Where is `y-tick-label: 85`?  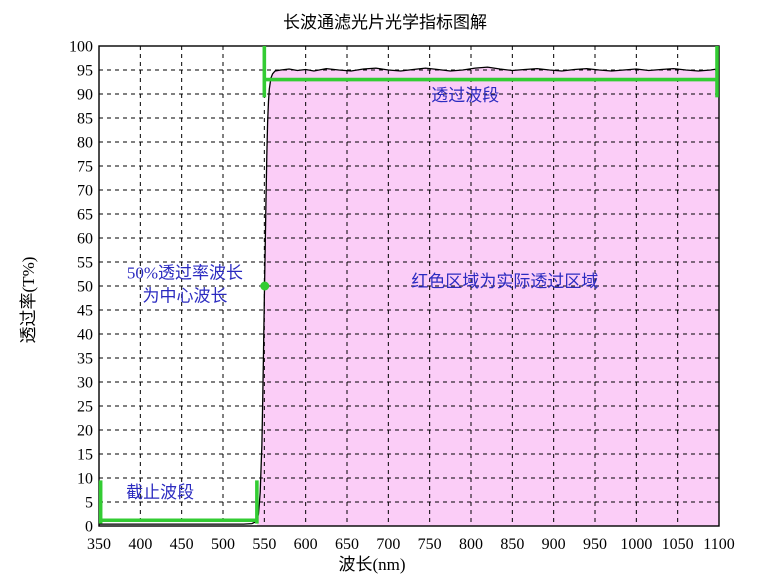 y-tick-label: 85 is located at coordinates (85, 119).